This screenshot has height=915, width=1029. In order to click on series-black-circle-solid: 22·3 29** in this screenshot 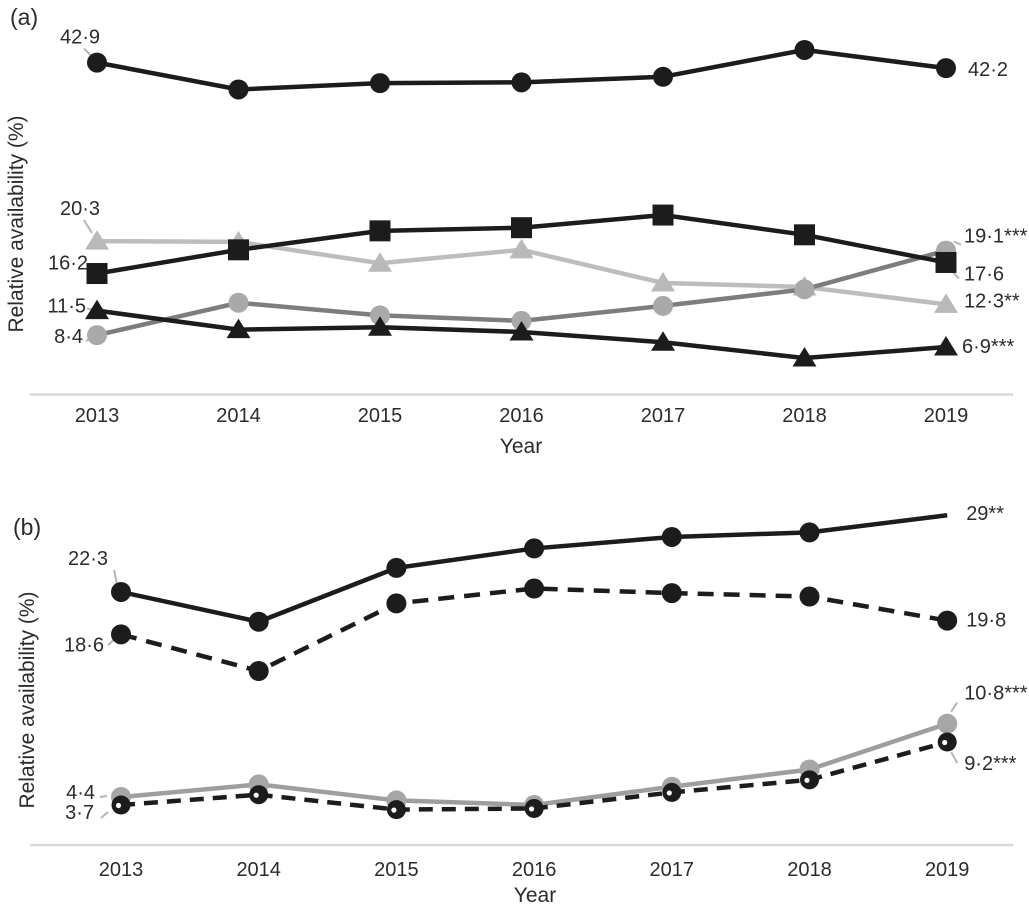, I will do `click(536, 567)`.